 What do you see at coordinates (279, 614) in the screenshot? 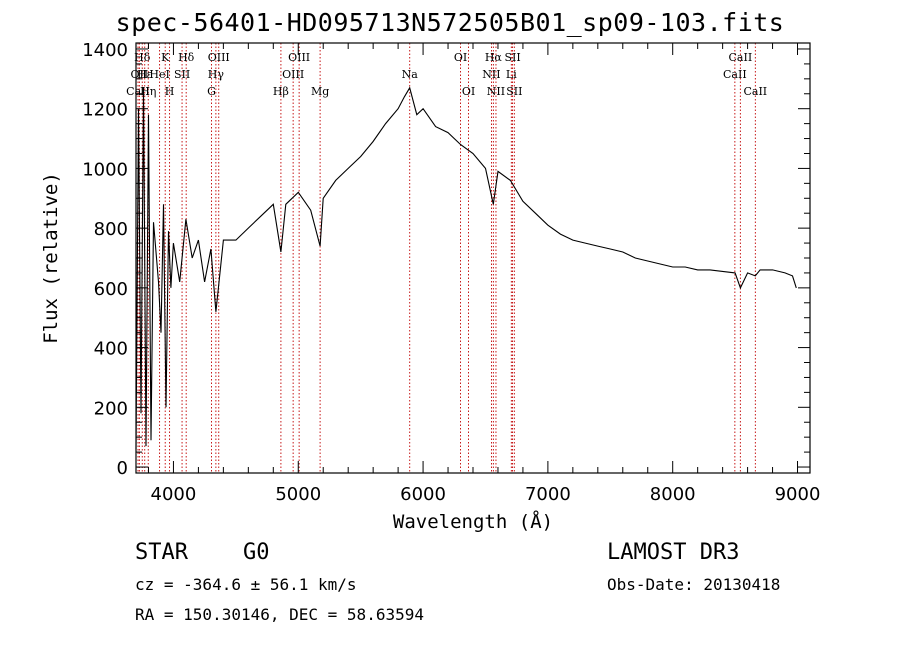
I see `coordinates-info: RA = 150.30146, DEC = 58.63594` at bounding box center [279, 614].